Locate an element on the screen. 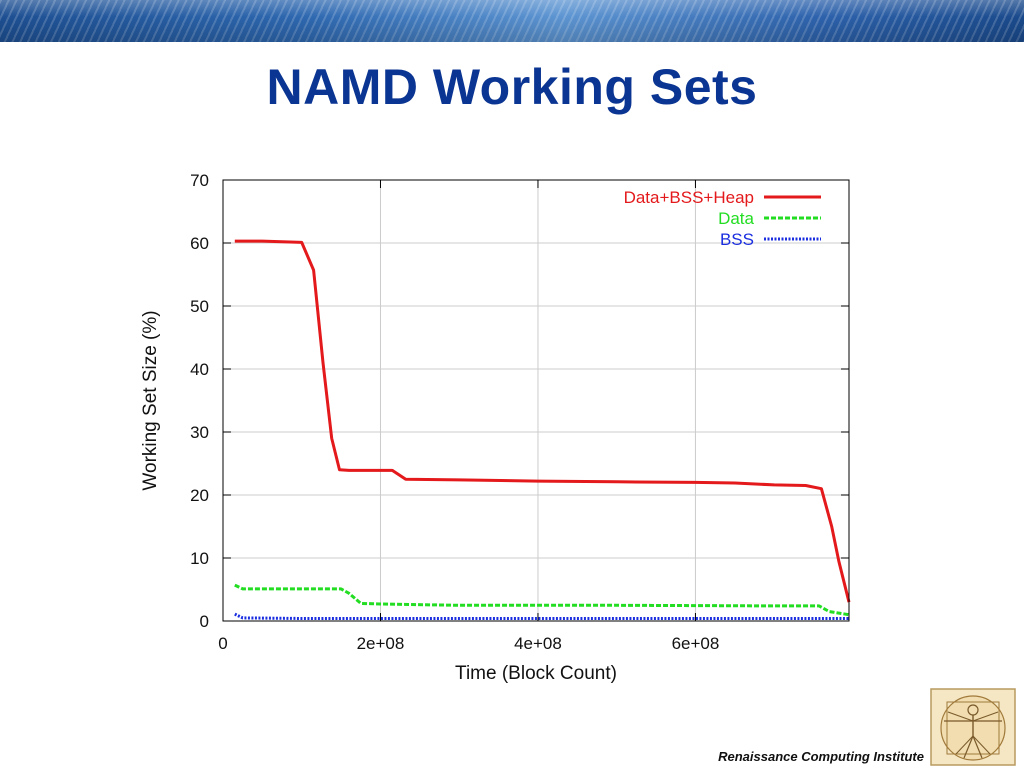  y-axis-label: Working Set Size (%) is located at coordinates (150, 400).